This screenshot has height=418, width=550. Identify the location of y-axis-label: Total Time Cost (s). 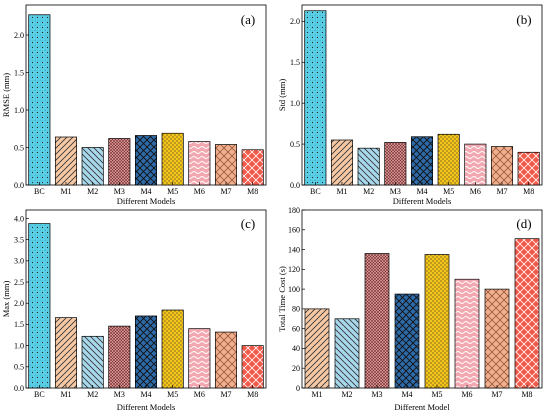
(282, 299).